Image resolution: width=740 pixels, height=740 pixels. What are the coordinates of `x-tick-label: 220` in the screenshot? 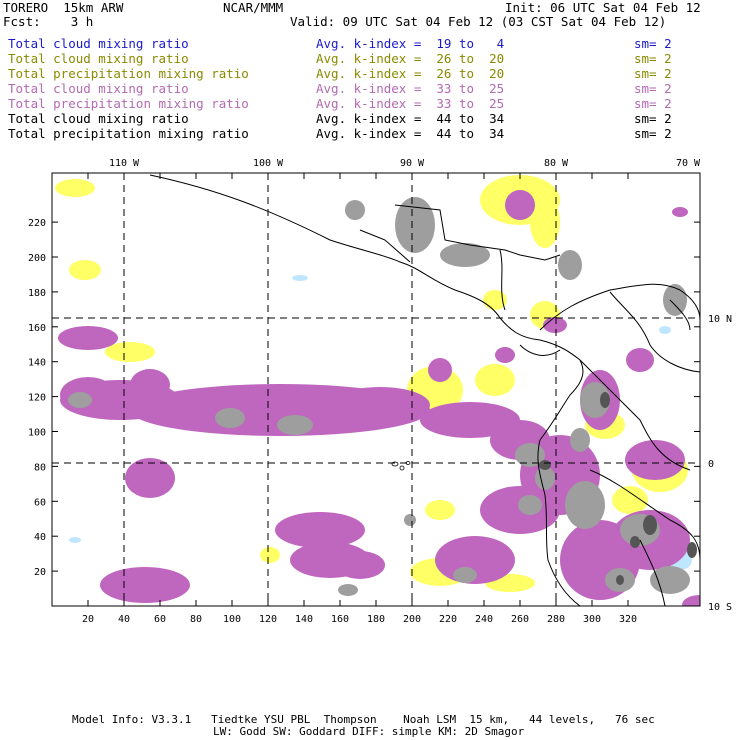 It's located at (448, 619).